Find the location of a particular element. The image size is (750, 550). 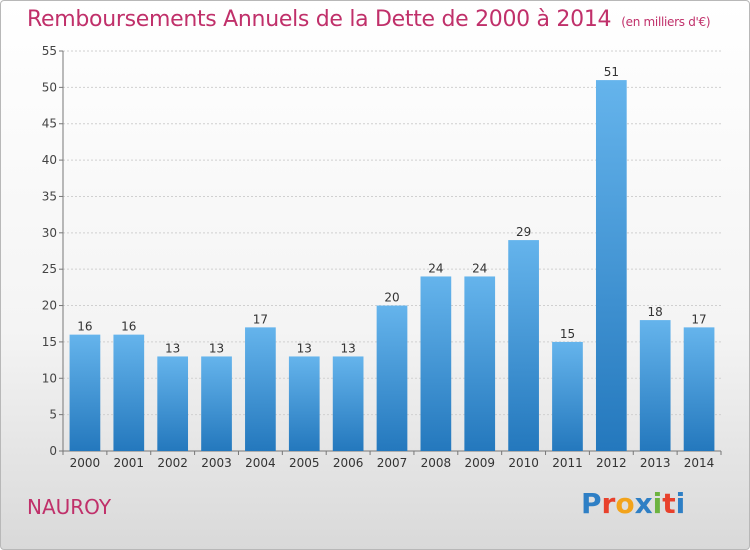

y-tick-label: 10 is located at coordinates (49, 378).